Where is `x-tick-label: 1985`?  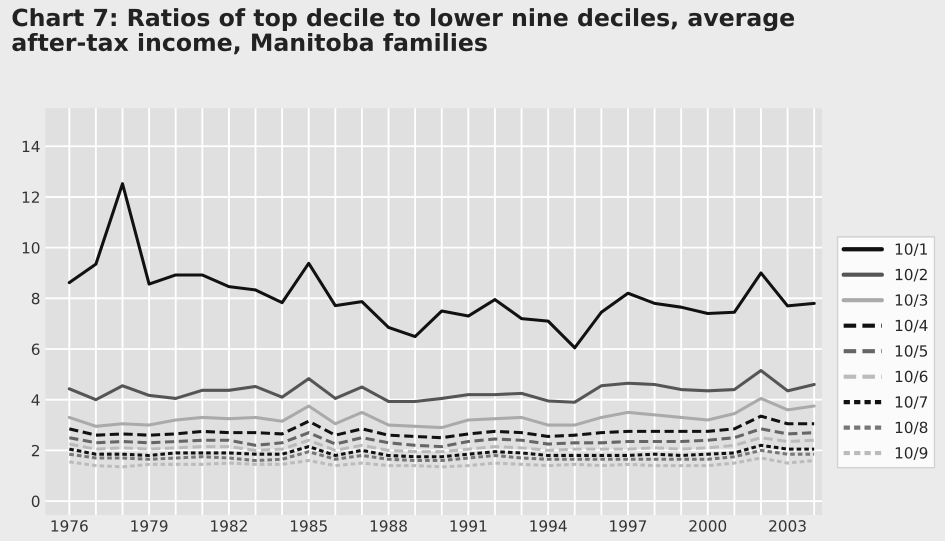 x-tick-label: 1985 is located at coordinates (308, 526).